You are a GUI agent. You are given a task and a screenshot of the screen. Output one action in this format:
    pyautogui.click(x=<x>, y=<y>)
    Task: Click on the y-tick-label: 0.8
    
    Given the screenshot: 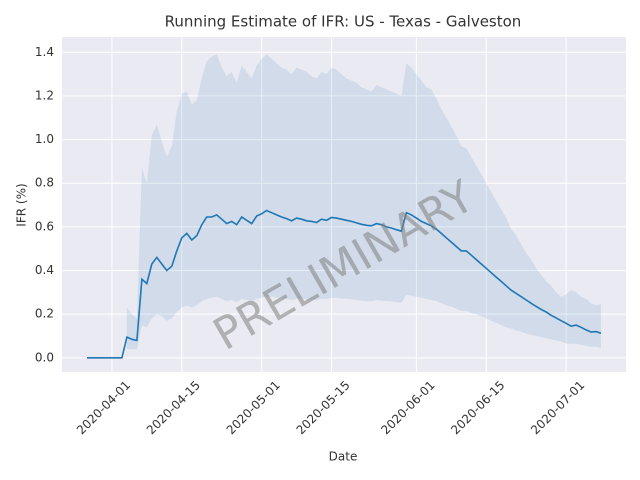 What is the action you would take?
    pyautogui.click(x=44, y=183)
    